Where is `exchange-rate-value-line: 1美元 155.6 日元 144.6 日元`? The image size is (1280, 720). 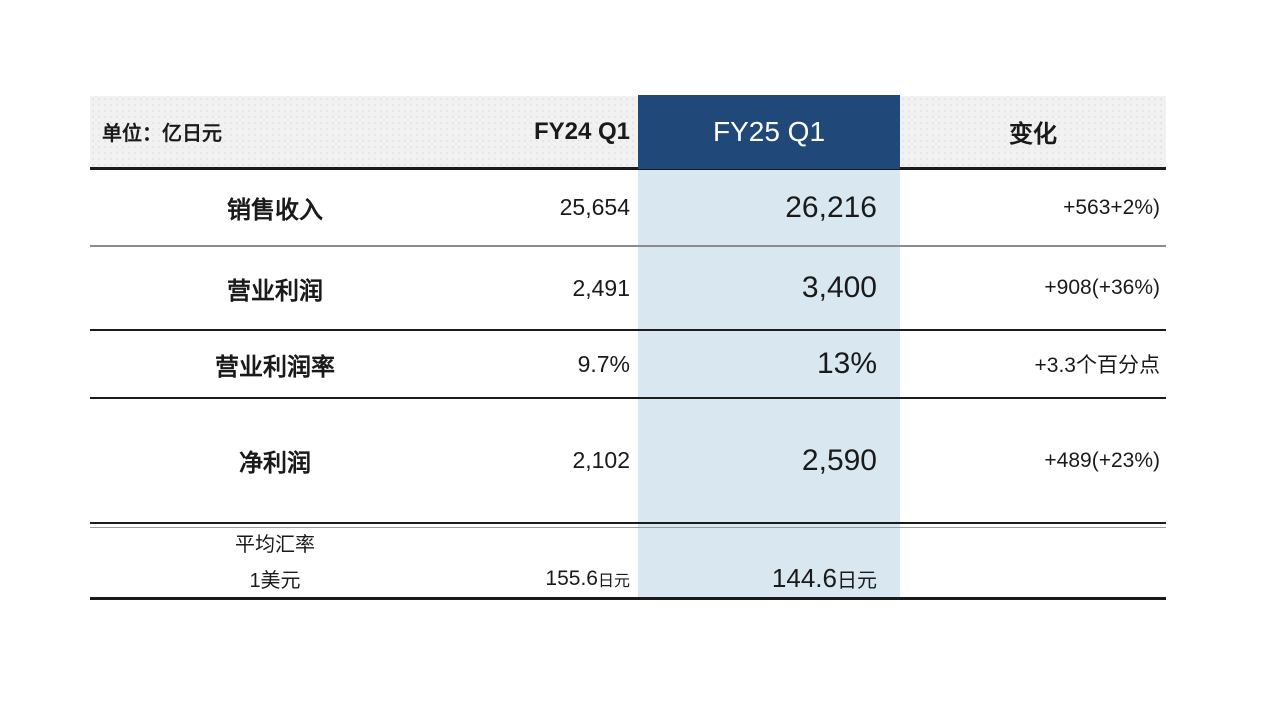 exchange-rate-value-line: 1美元 155.6 日元 144.6 日元 is located at coordinates (628, 579).